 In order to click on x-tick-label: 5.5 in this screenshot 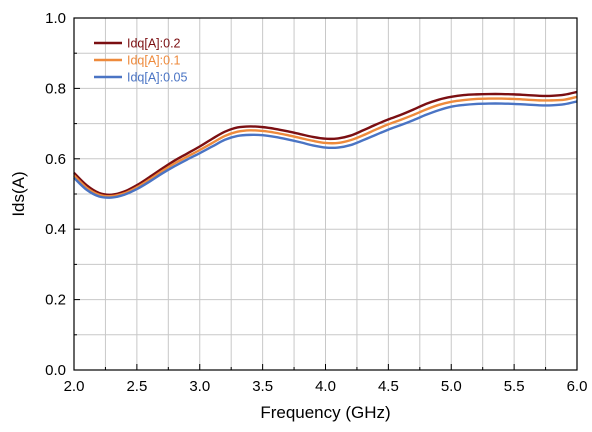, I will do `click(514, 386)`.